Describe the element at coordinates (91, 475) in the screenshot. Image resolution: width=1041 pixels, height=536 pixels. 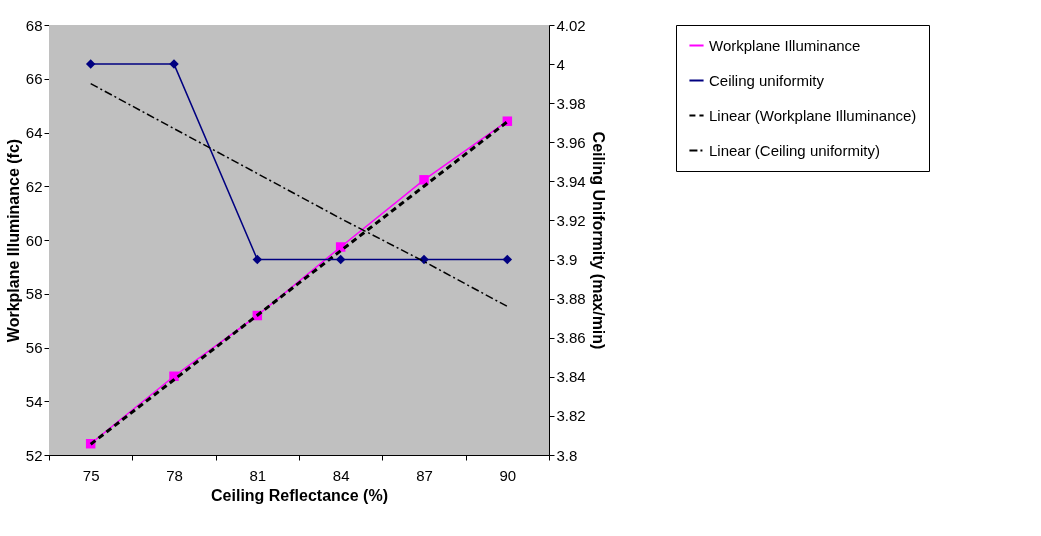
I see `x-tick-label: 75` at that location.